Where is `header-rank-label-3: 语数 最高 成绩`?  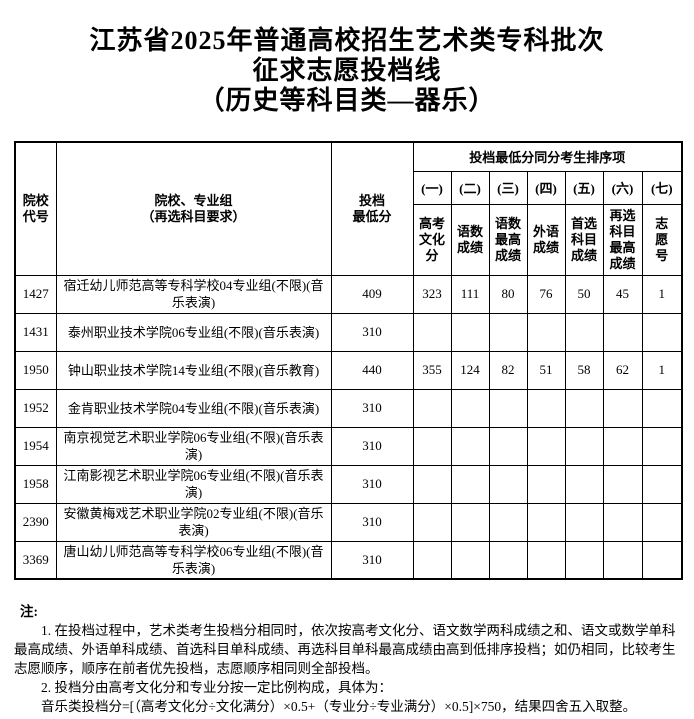 header-rank-label-3: 语数 最高 成绩 is located at coordinates (508, 239).